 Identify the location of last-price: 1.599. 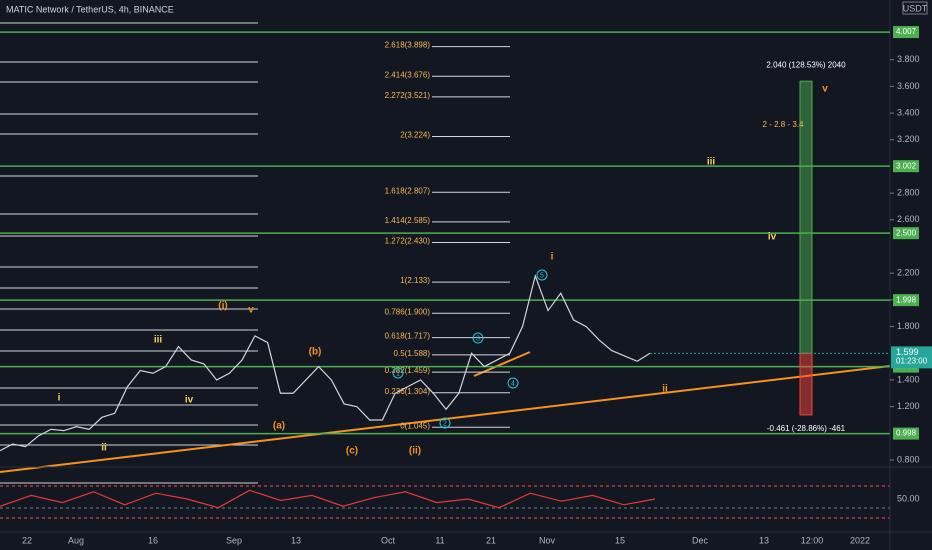
(907, 352).